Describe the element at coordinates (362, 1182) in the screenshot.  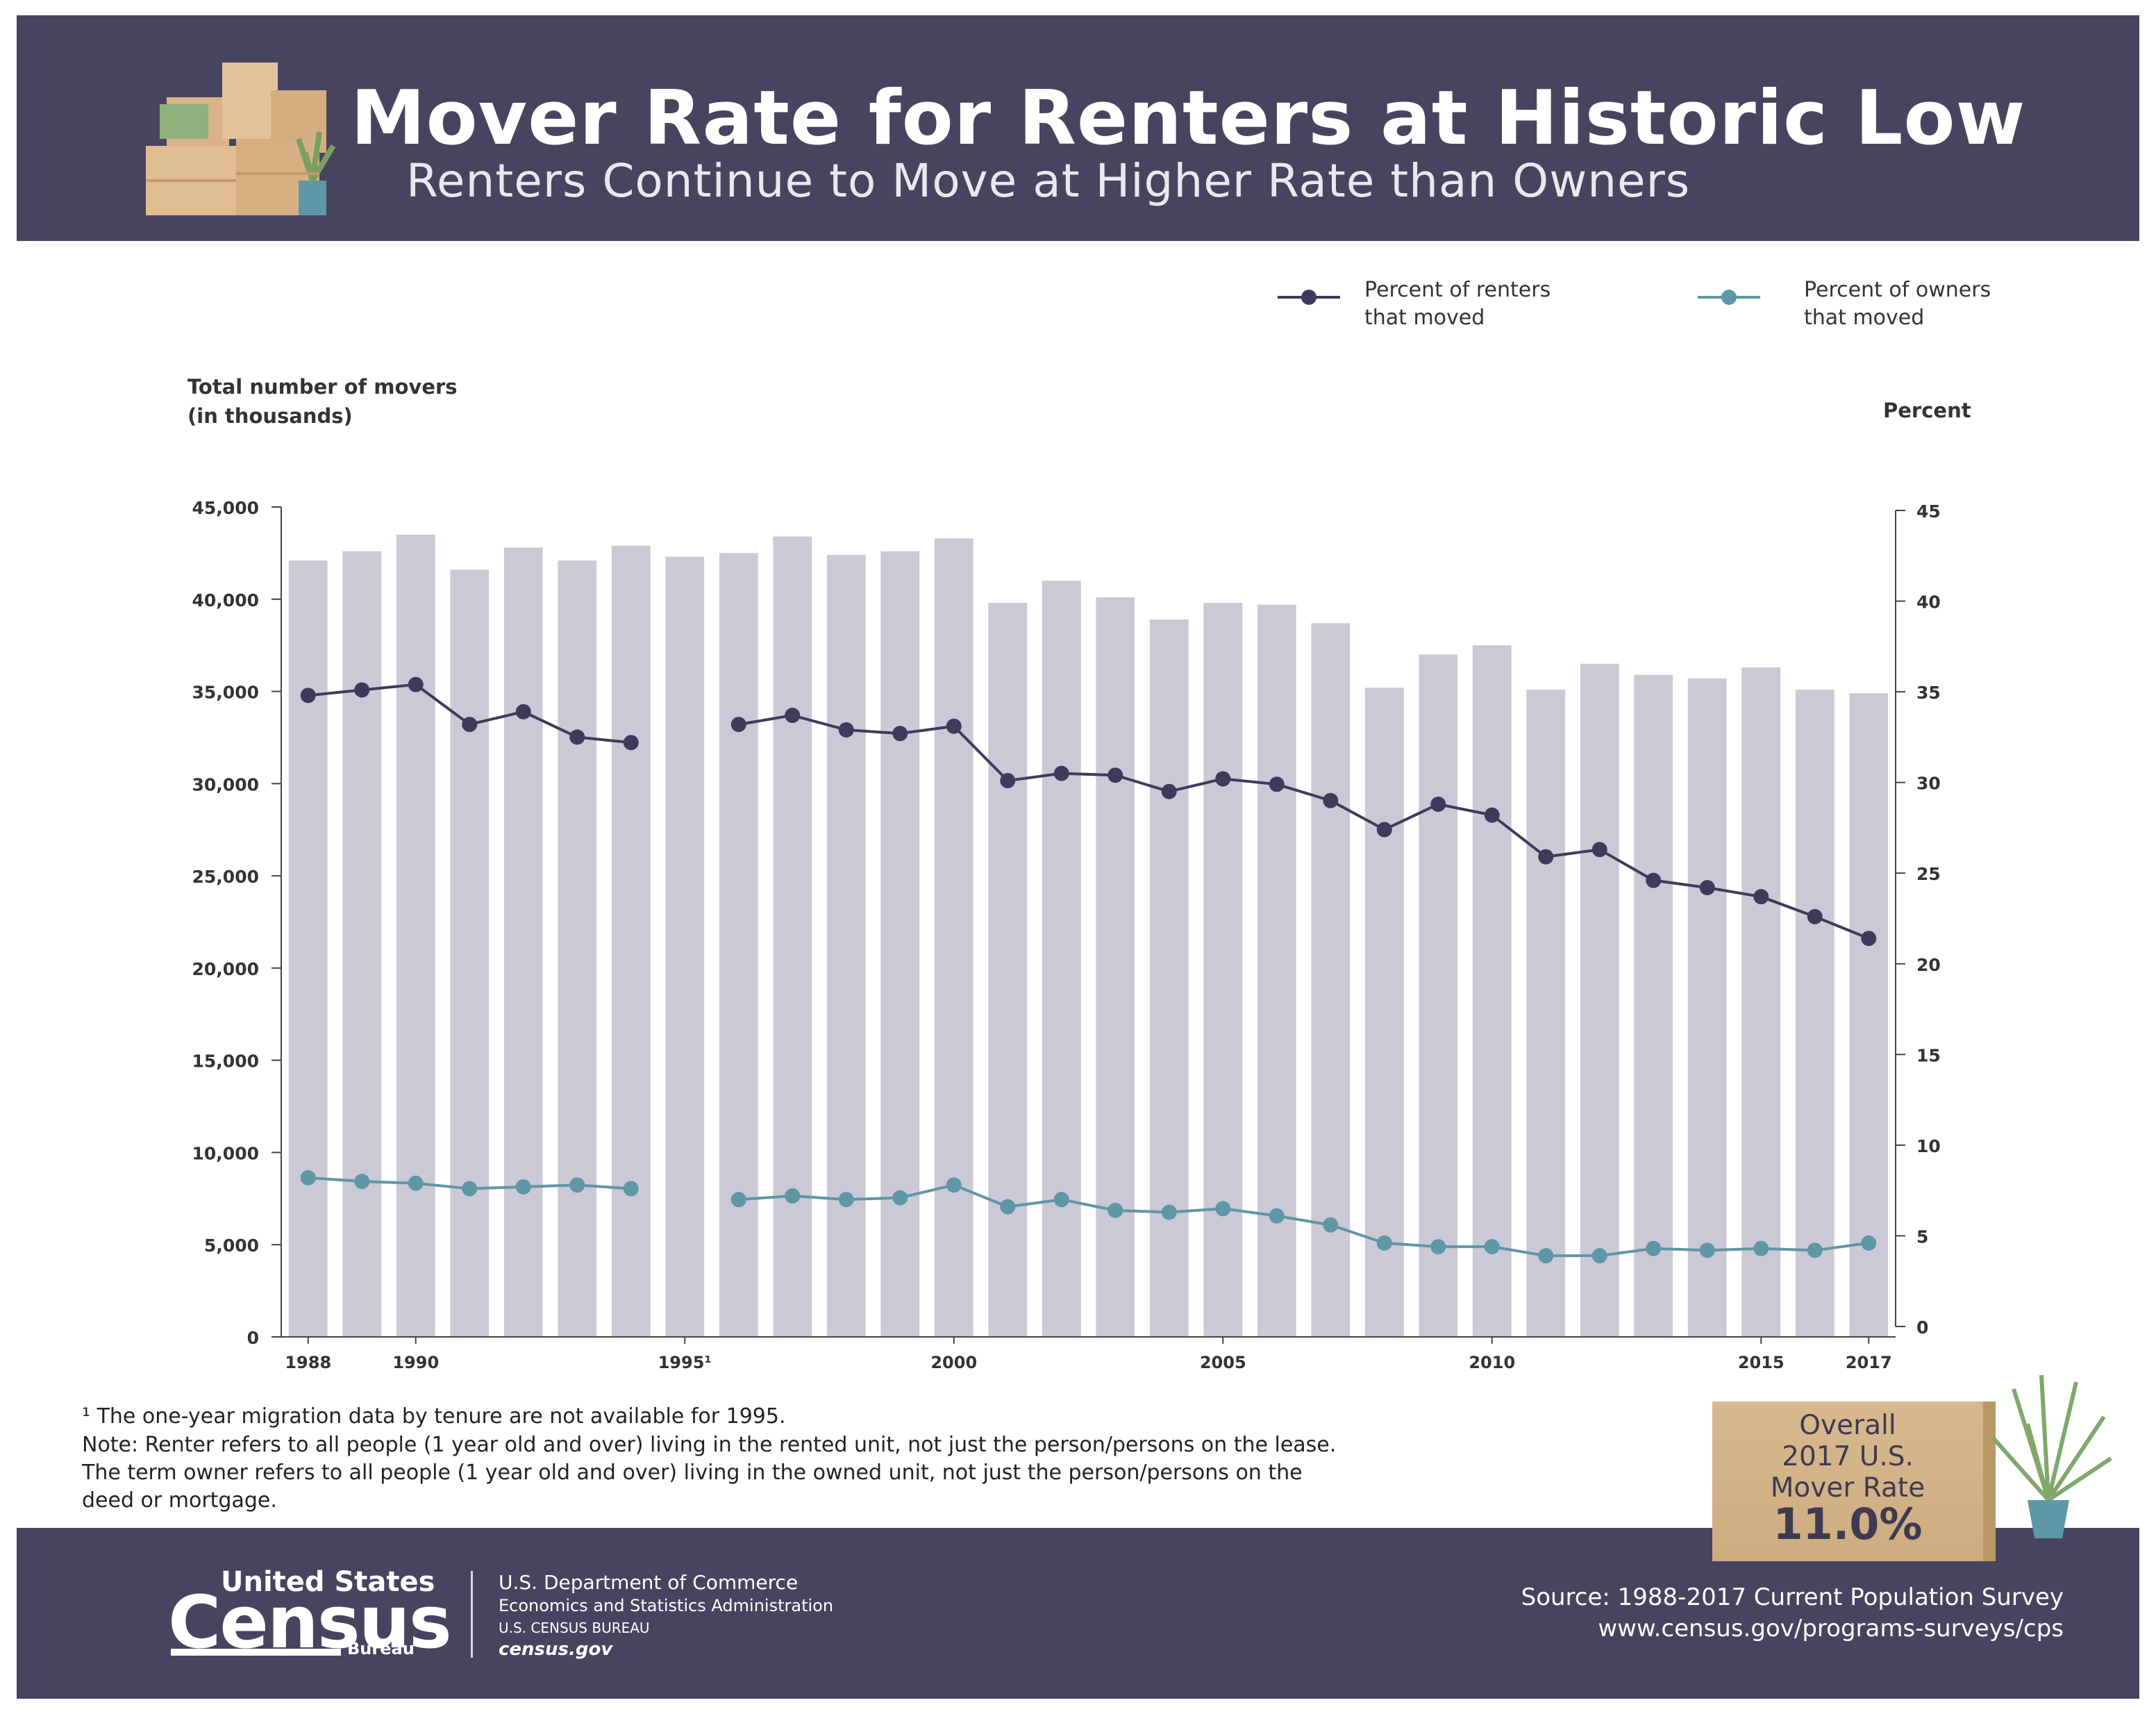
I see `owners-point-1989` at that location.